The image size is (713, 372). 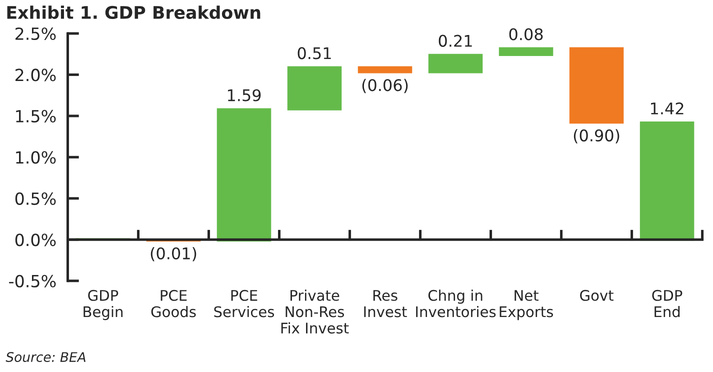 I want to click on y-tick-label: 2.0%, so click(x=36, y=75).